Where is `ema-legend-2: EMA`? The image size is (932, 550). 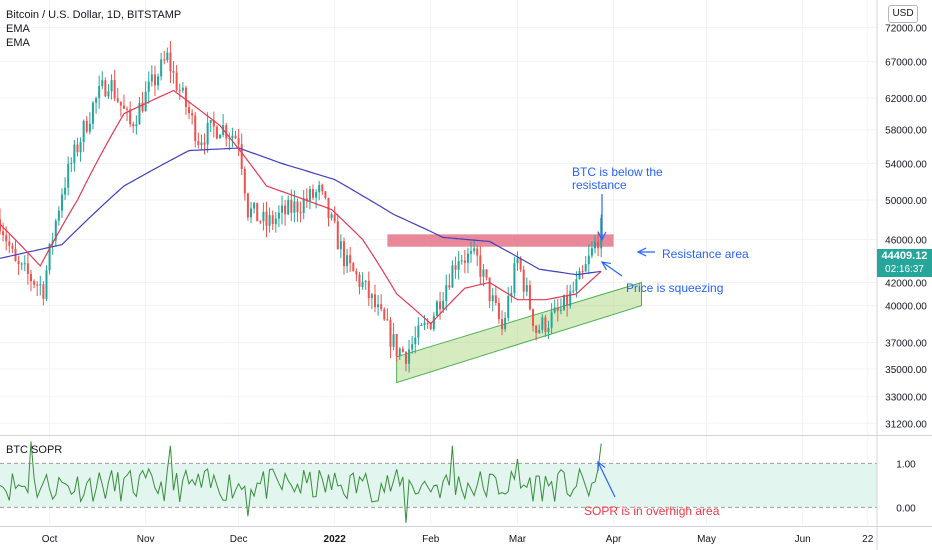 ema-legend-2: EMA is located at coordinates (18, 43).